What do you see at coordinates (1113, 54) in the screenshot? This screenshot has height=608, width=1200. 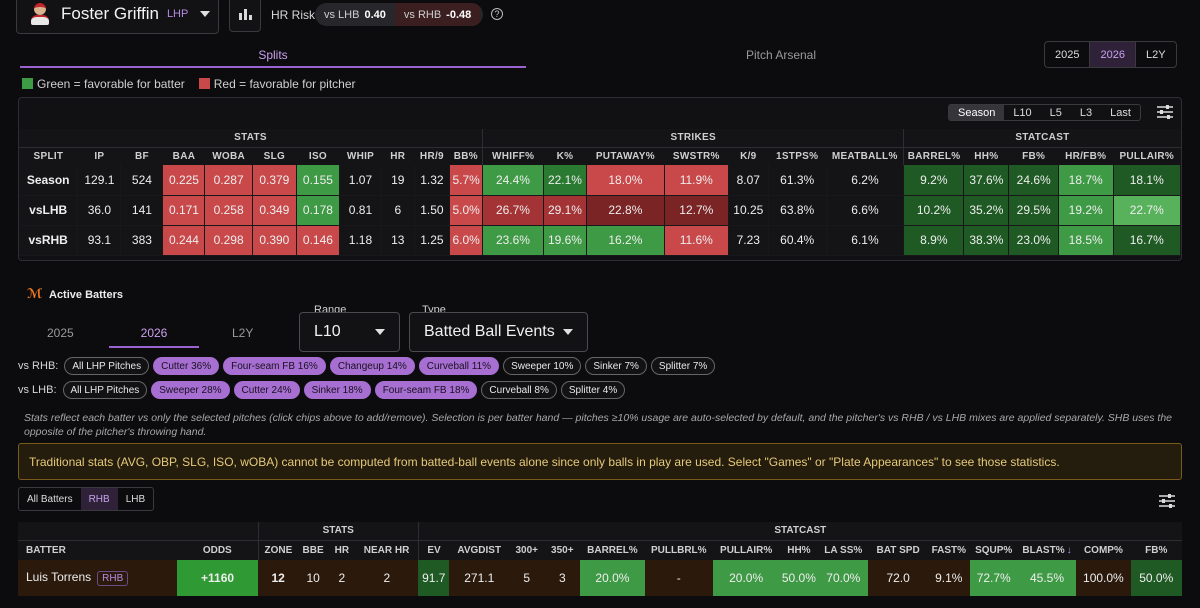 I see `year-option-2026: 2026` at bounding box center [1113, 54].